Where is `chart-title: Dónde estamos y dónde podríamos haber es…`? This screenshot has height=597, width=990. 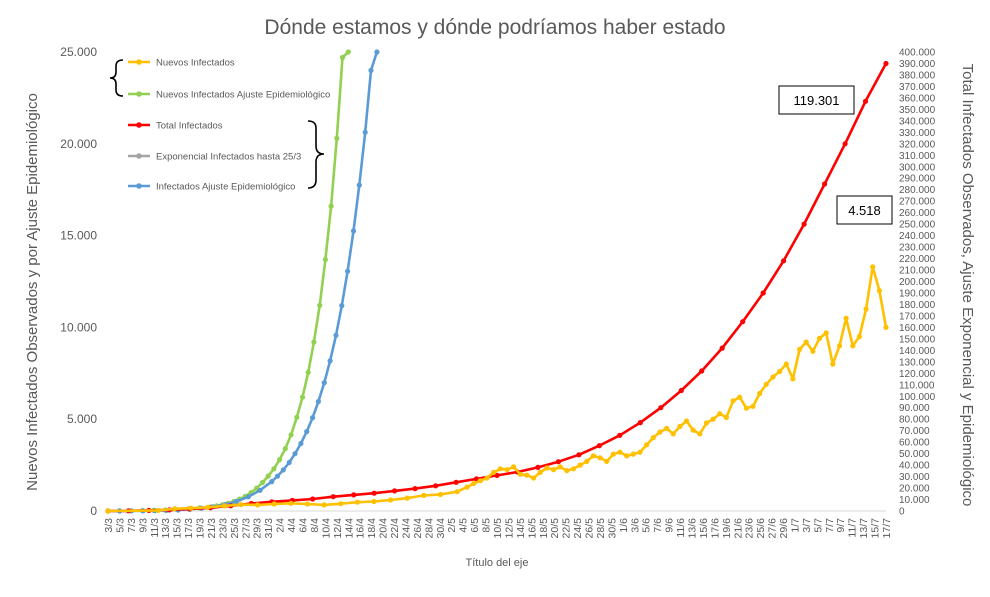
chart-title: Dónde estamos y dónde podríamos haber es… is located at coordinates (494, 27).